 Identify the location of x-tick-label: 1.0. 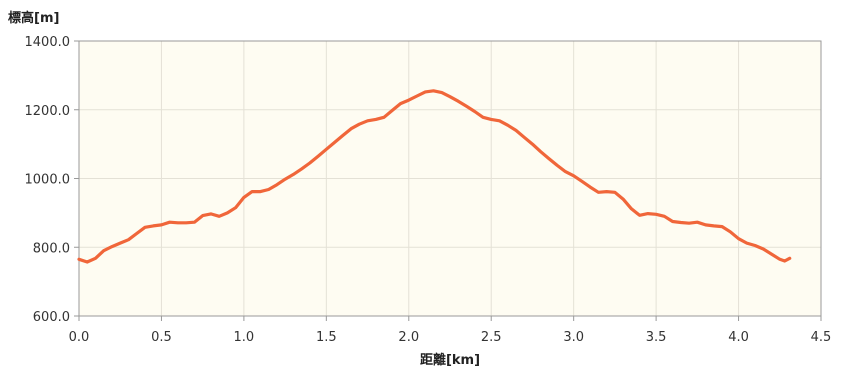
(244, 337).